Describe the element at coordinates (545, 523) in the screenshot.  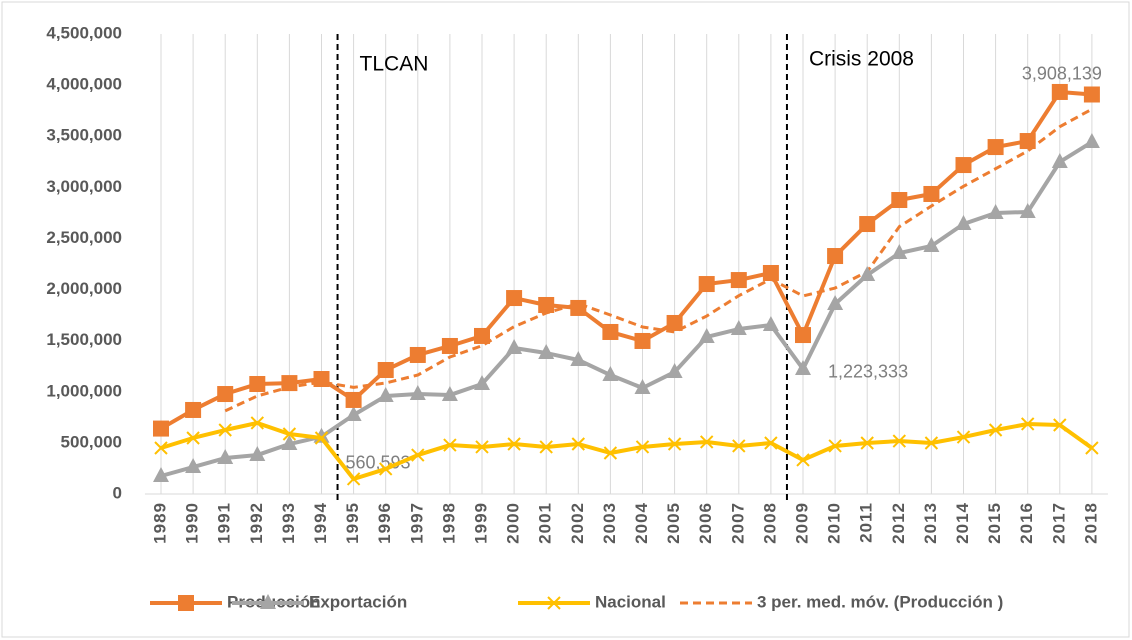
I see `x-tick-label: 2001` at that location.